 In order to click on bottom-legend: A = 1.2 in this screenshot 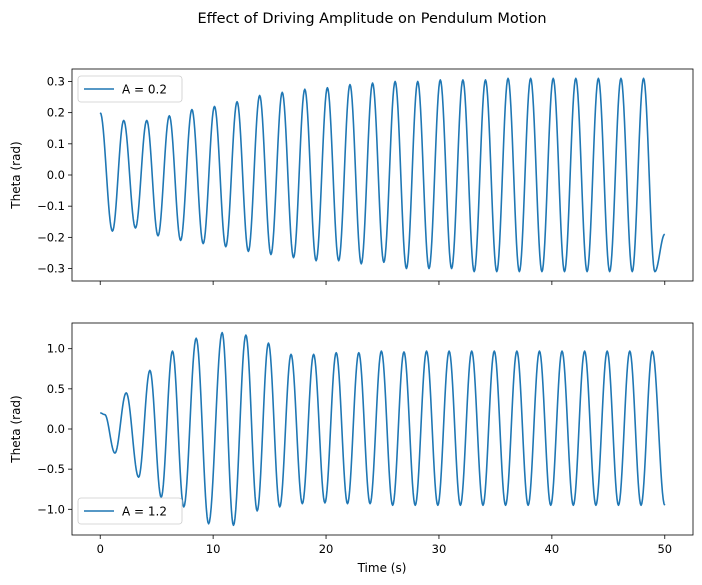, I will do `click(130, 511)`.